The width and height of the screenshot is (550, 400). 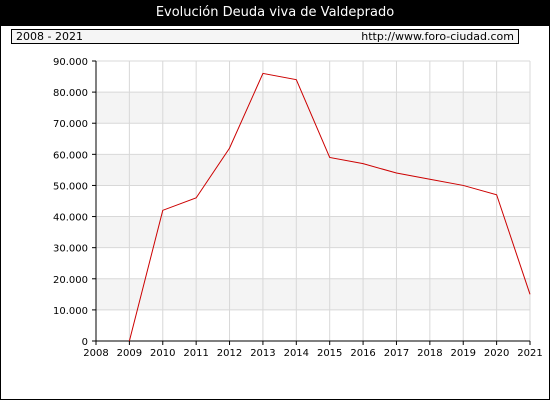 What do you see at coordinates (195, 353) in the screenshot?
I see `x-tick-label: 2011` at bounding box center [195, 353].